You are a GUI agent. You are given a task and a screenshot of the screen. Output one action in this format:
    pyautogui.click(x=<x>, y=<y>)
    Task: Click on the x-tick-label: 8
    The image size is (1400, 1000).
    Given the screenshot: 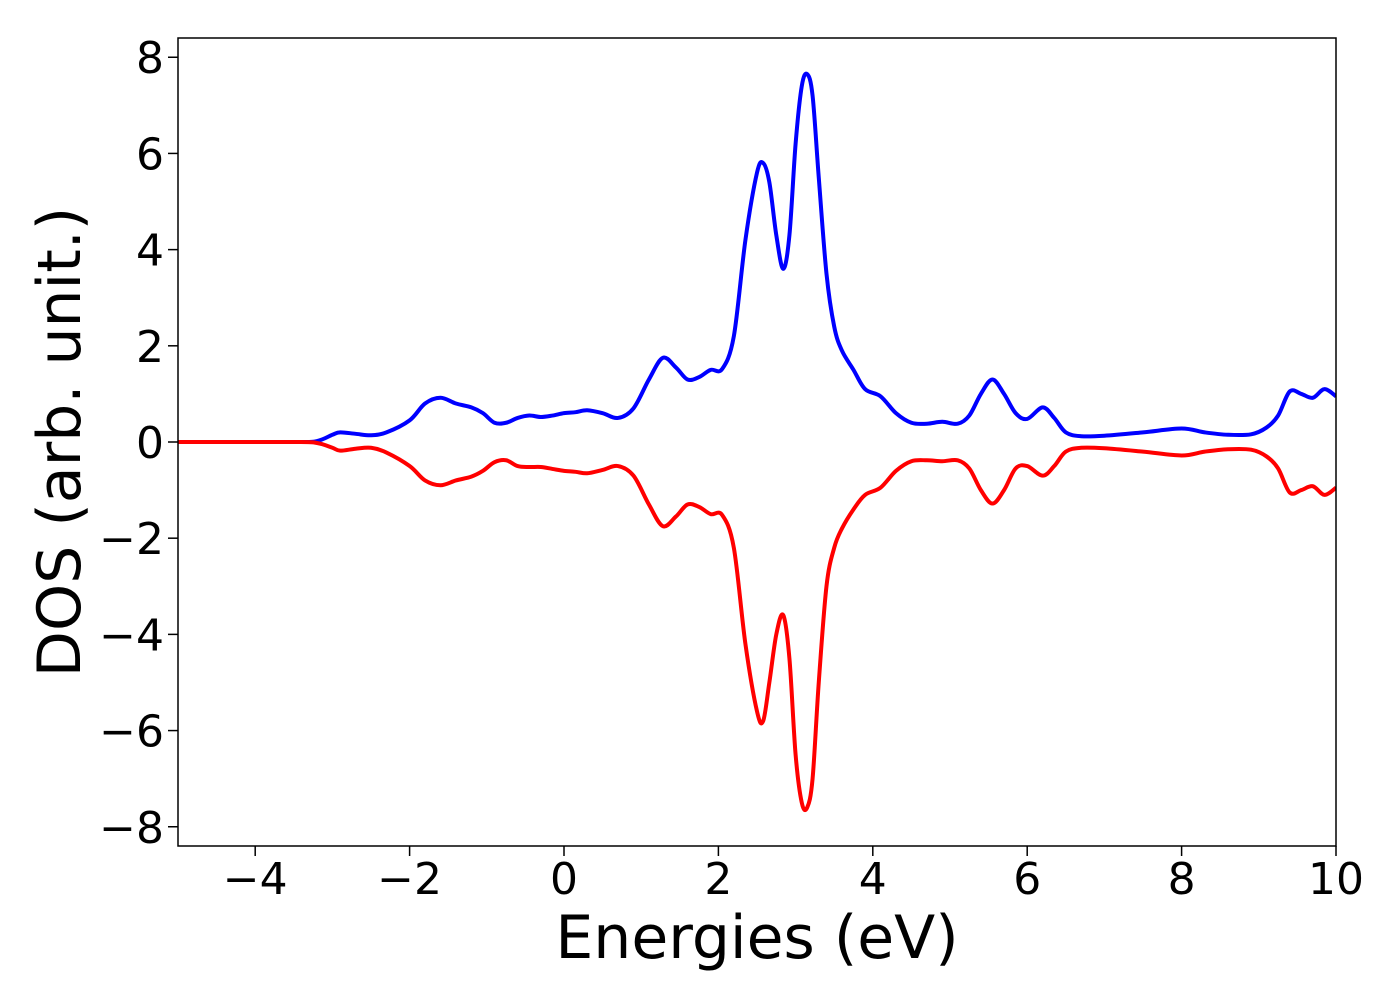 What is the action you would take?
    pyautogui.click(x=1182, y=879)
    